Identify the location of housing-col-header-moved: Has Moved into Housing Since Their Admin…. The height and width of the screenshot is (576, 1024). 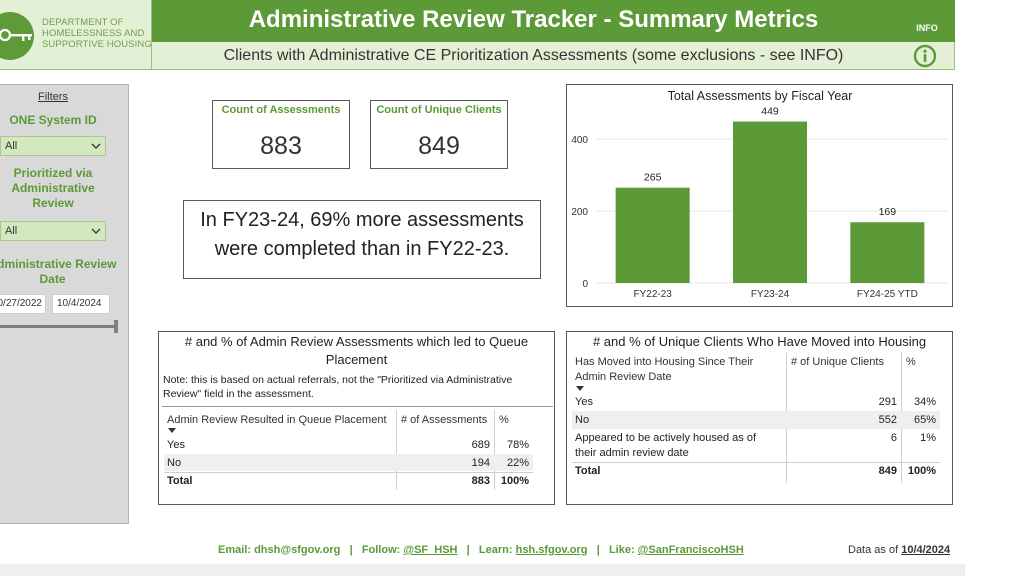
(681, 370).